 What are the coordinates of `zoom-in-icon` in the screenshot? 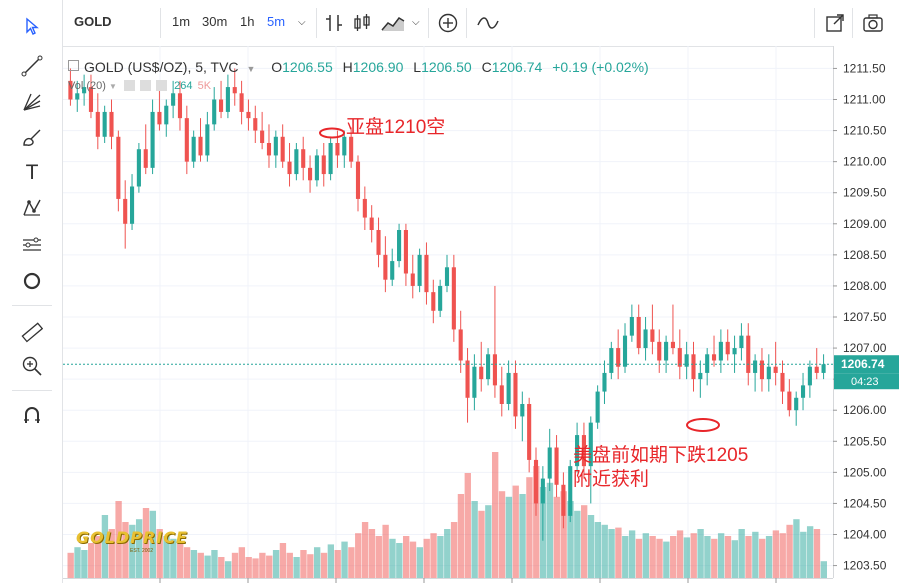 It's located at (32, 366).